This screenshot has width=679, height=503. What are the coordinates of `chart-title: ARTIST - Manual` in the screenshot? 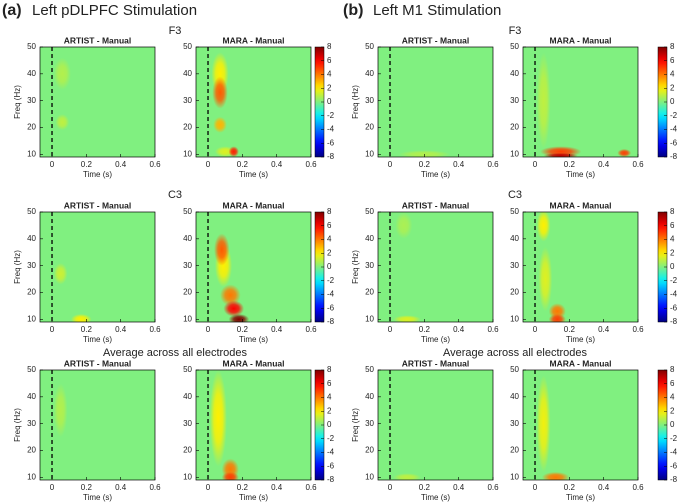 It's located at (436, 205).